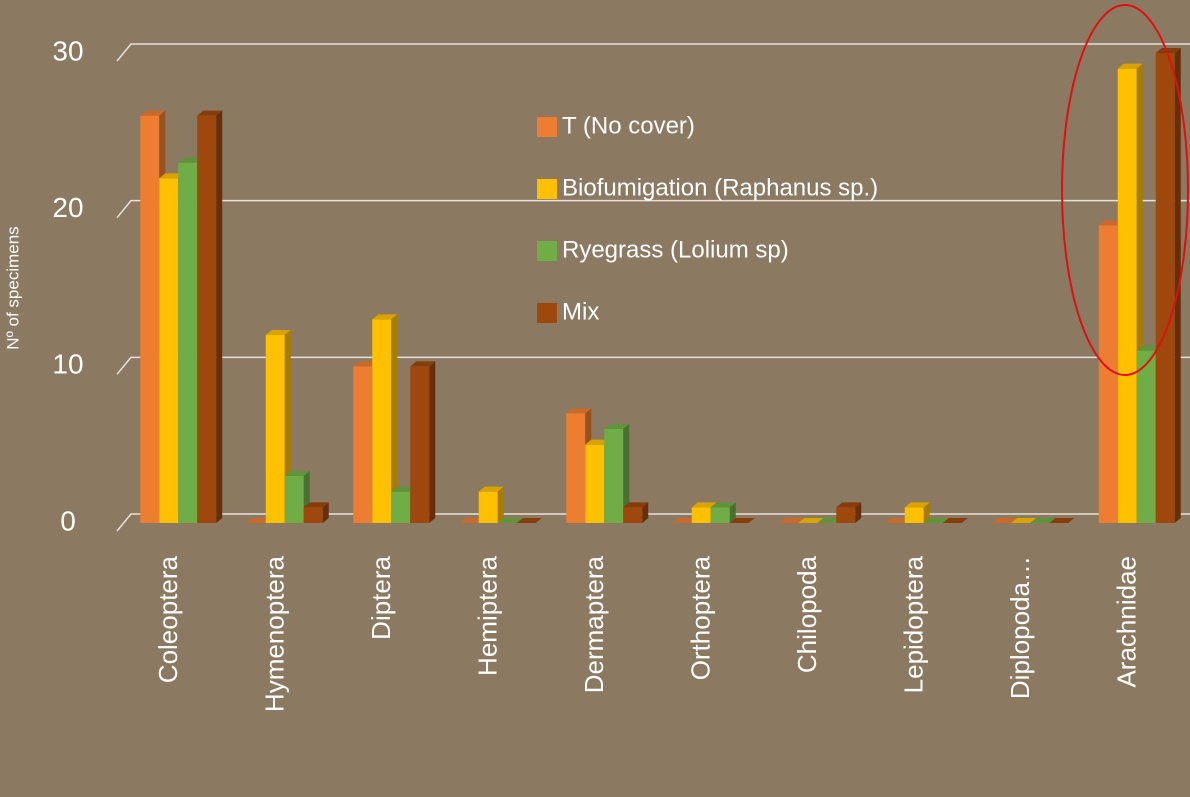 Image resolution: width=1190 pixels, height=797 pixels. Describe the element at coordinates (67, 50) in the screenshot. I see `y-tick-label: 30` at that location.